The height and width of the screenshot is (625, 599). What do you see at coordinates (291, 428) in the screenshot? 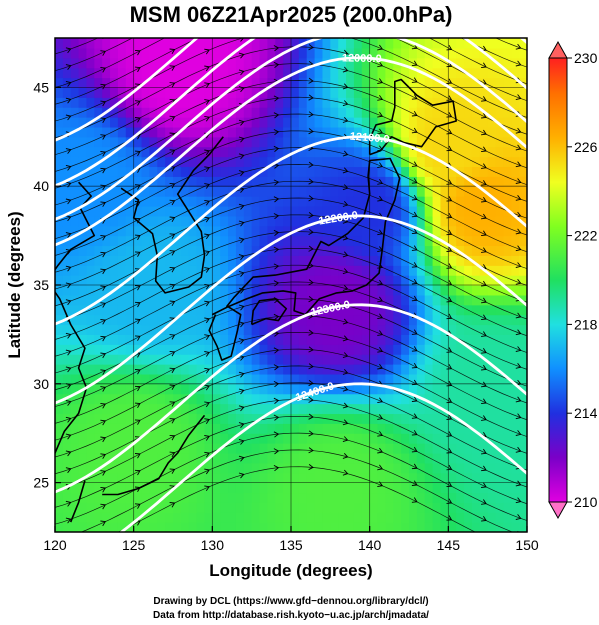
I see `streamline` at bounding box center [291, 428].